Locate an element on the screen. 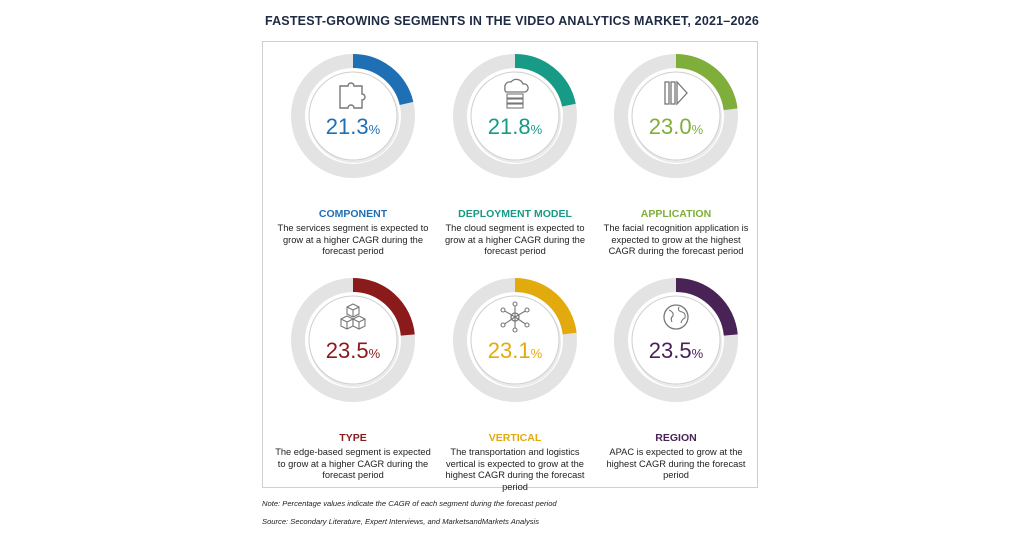 The height and width of the screenshot is (536, 1024). value-number: 23.1 is located at coordinates (509, 350).